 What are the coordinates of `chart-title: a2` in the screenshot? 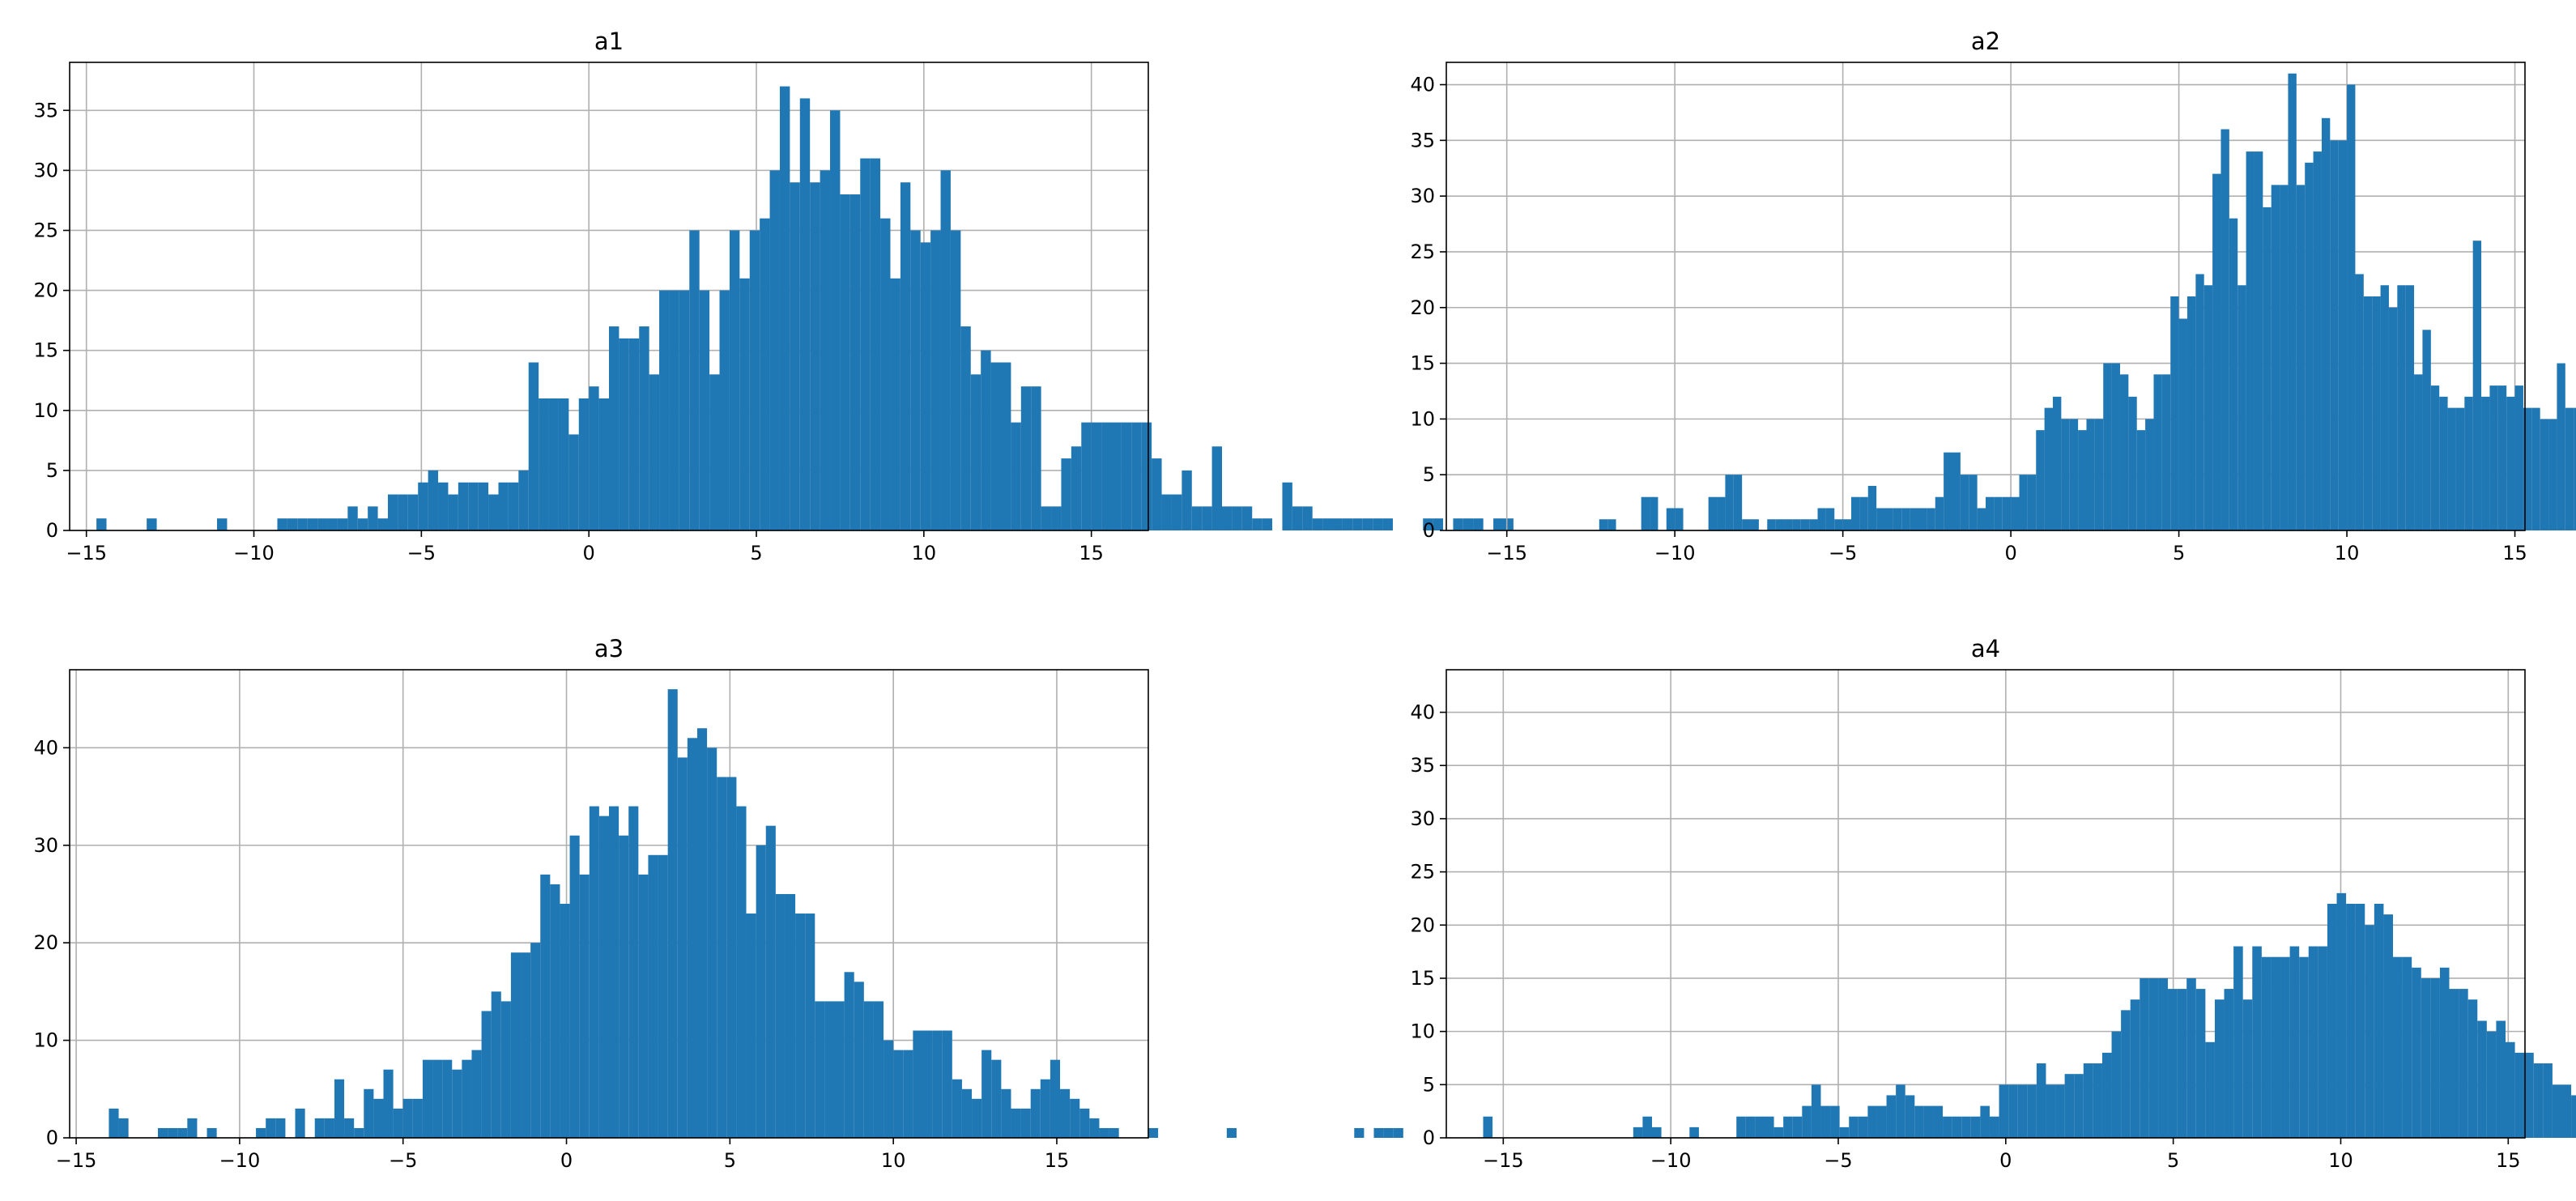 It's located at (1985, 41).